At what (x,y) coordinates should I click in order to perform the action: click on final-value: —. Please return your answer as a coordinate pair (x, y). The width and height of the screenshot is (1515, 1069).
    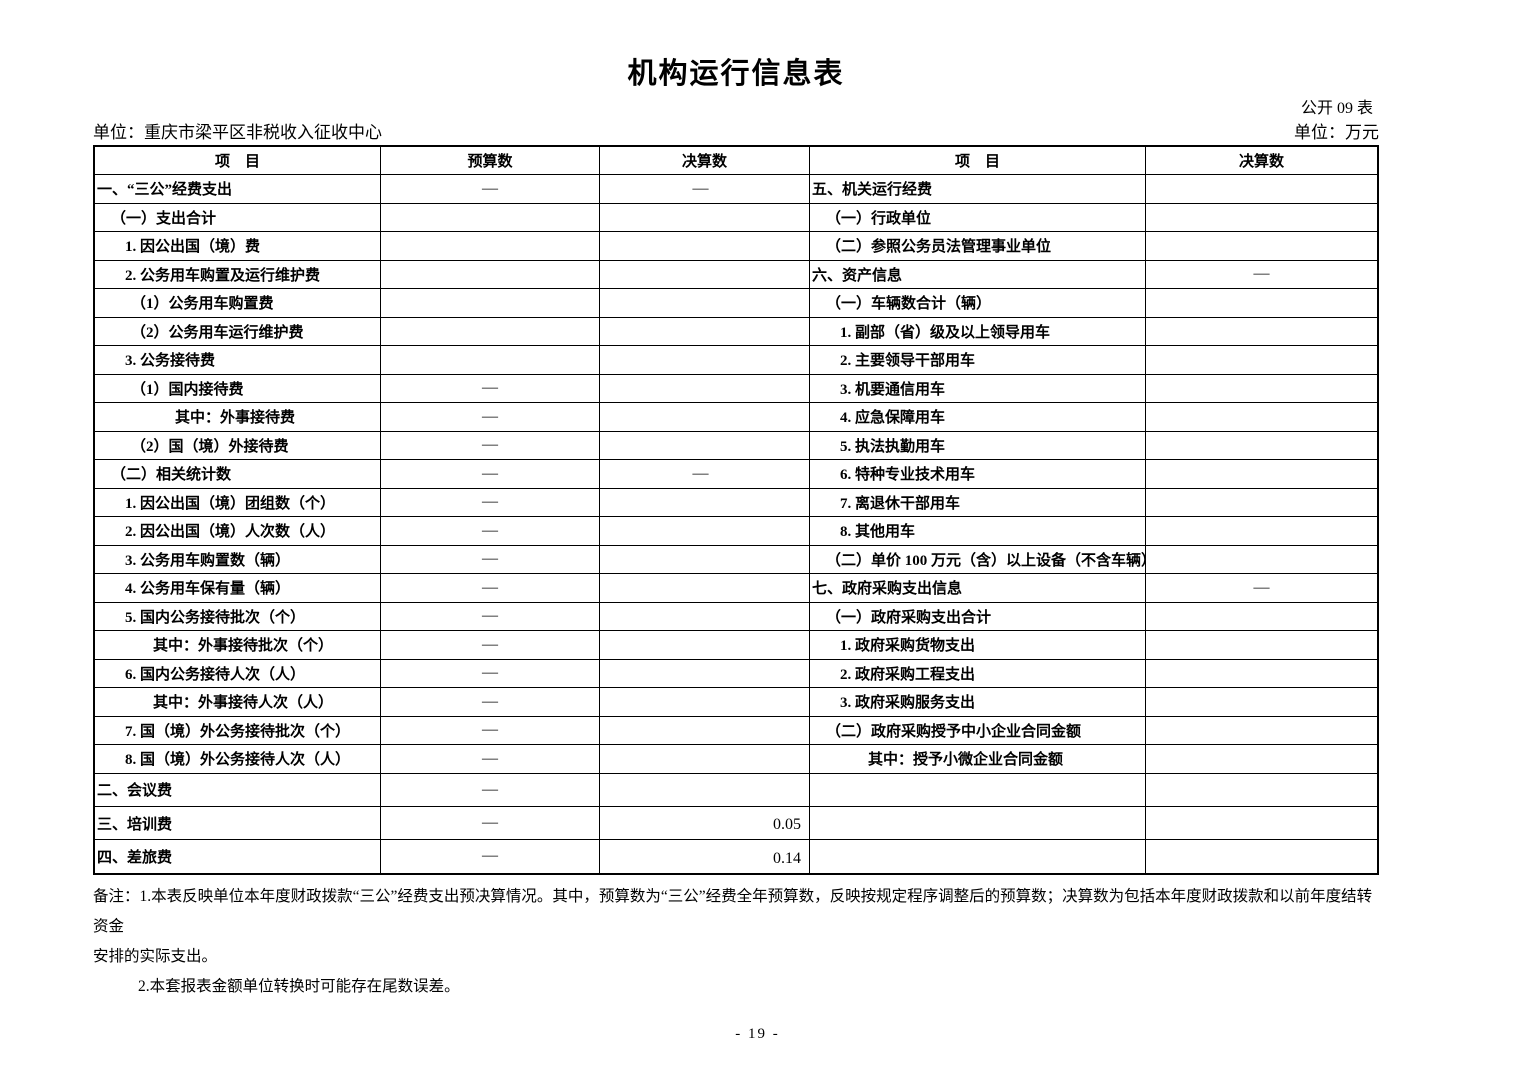
    Looking at the image, I should click on (1261, 587).